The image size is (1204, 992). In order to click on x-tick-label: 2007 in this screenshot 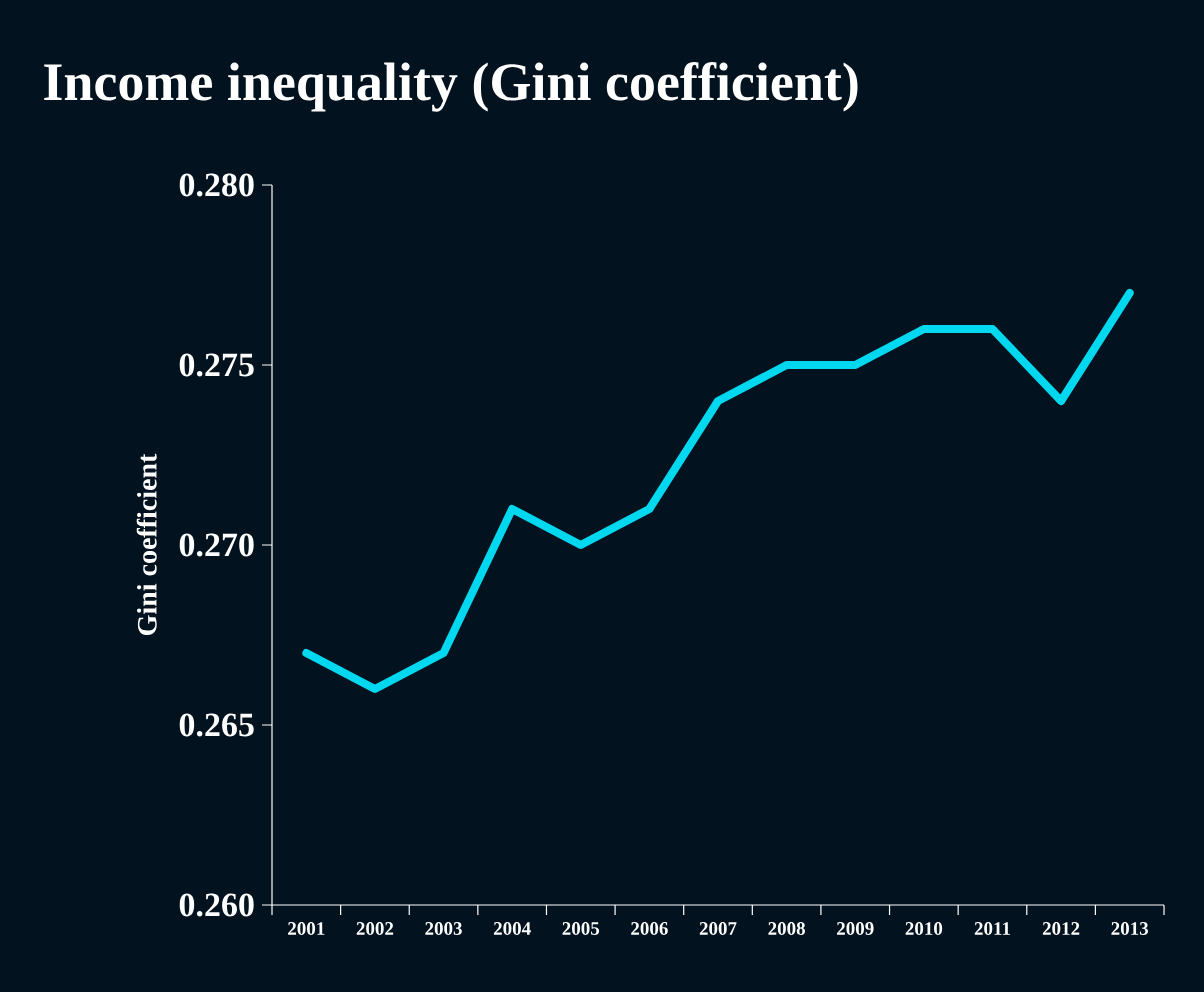, I will do `click(718, 928)`.